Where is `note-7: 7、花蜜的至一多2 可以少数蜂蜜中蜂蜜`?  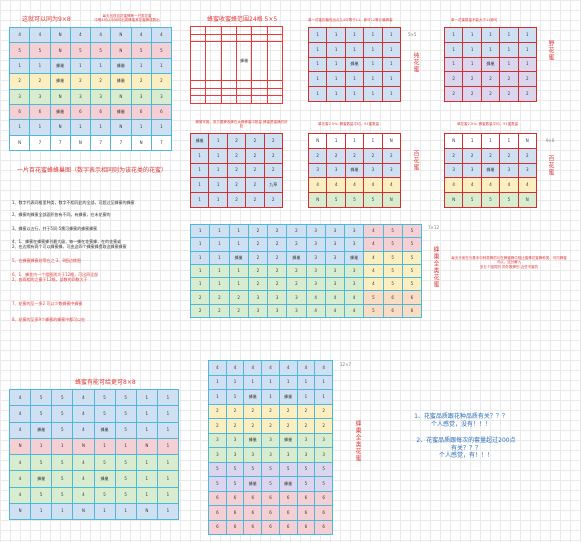
note-7: 7、花蜜的至一多2 可以少数蜂蜜中蜂蜜 is located at coordinates (47, 303).